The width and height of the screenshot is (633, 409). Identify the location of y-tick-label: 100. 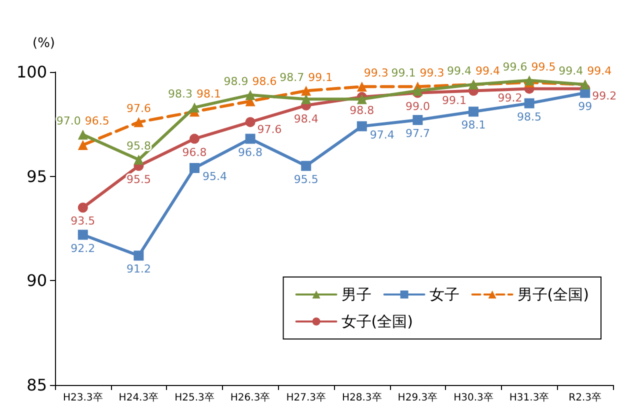
(31, 72).